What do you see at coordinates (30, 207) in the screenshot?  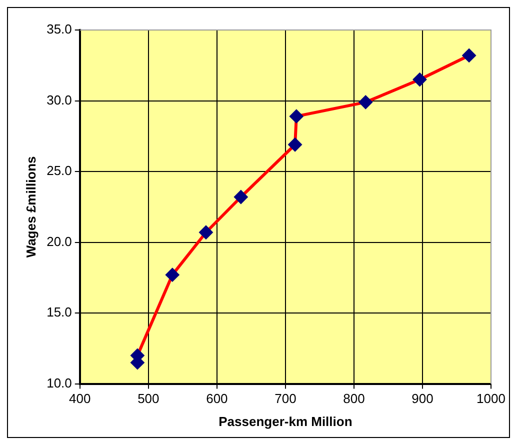 I see `y-axis-title: Wages £millions` at bounding box center [30, 207].